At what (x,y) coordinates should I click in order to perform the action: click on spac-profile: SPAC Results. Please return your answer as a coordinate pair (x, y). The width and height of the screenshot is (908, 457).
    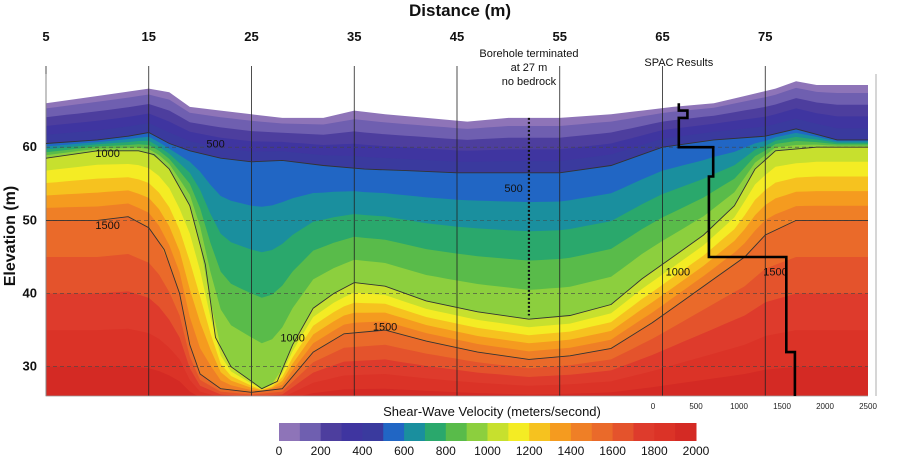
    Looking at the image, I should click on (720, 226).